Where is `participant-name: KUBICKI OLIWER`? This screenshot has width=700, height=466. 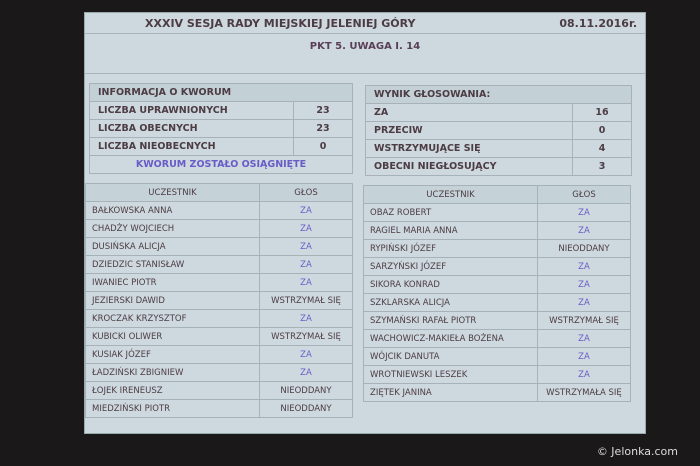 participant-name: KUBICKI OLIWER is located at coordinates (172, 336).